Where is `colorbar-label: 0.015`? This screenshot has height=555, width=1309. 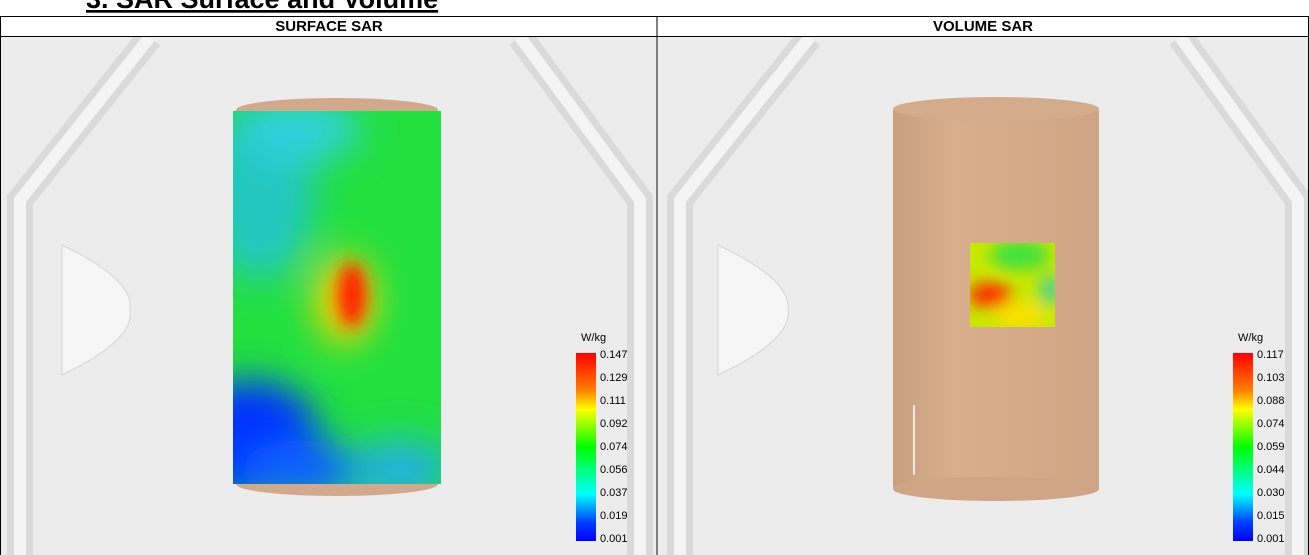
colorbar-label: 0.015 is located at coordinates (1271, 516).